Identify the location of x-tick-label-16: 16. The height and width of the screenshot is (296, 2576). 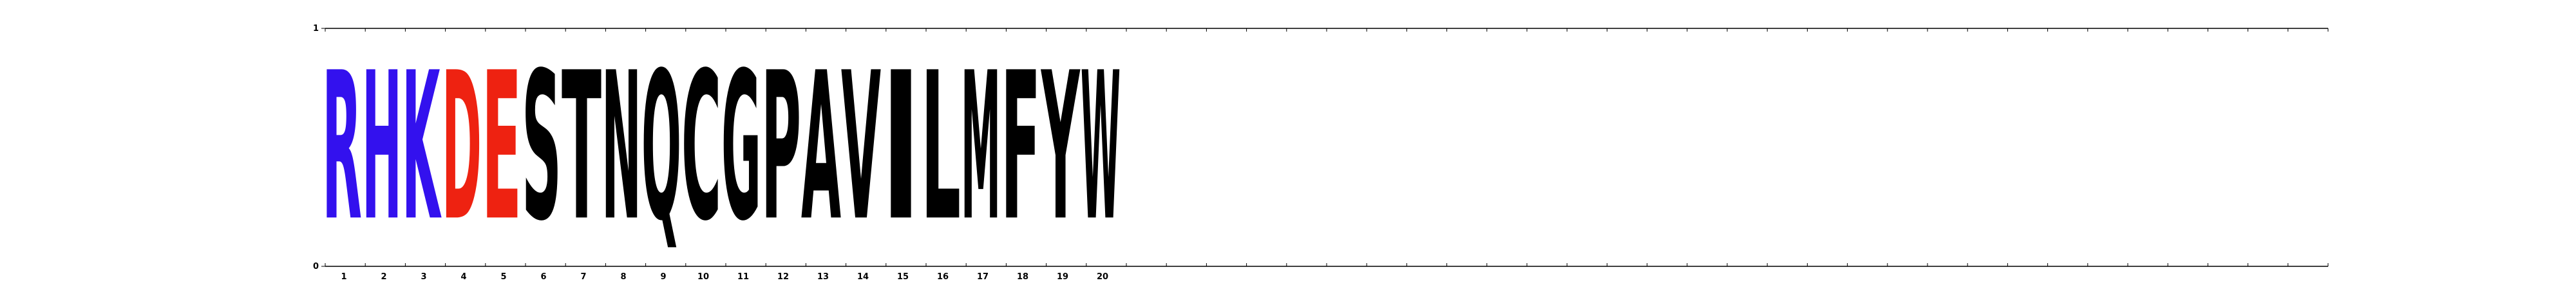
(943, 277).